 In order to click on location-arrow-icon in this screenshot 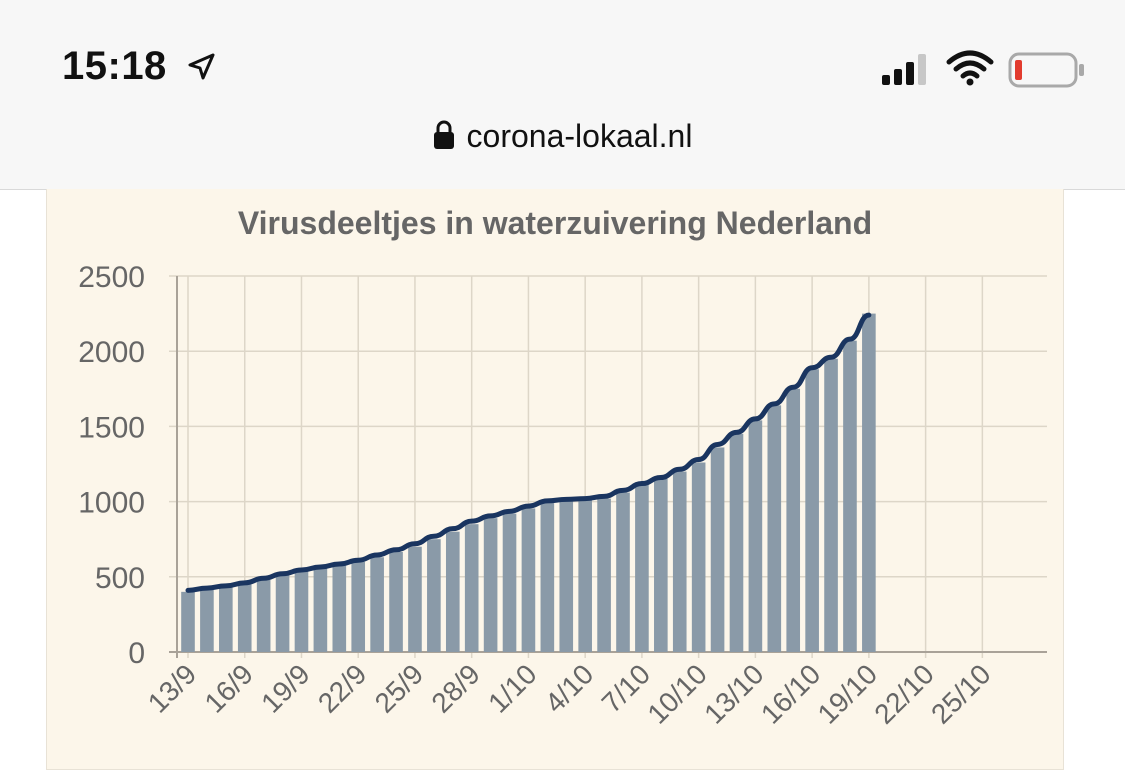, I will do `click(201, 66)`.